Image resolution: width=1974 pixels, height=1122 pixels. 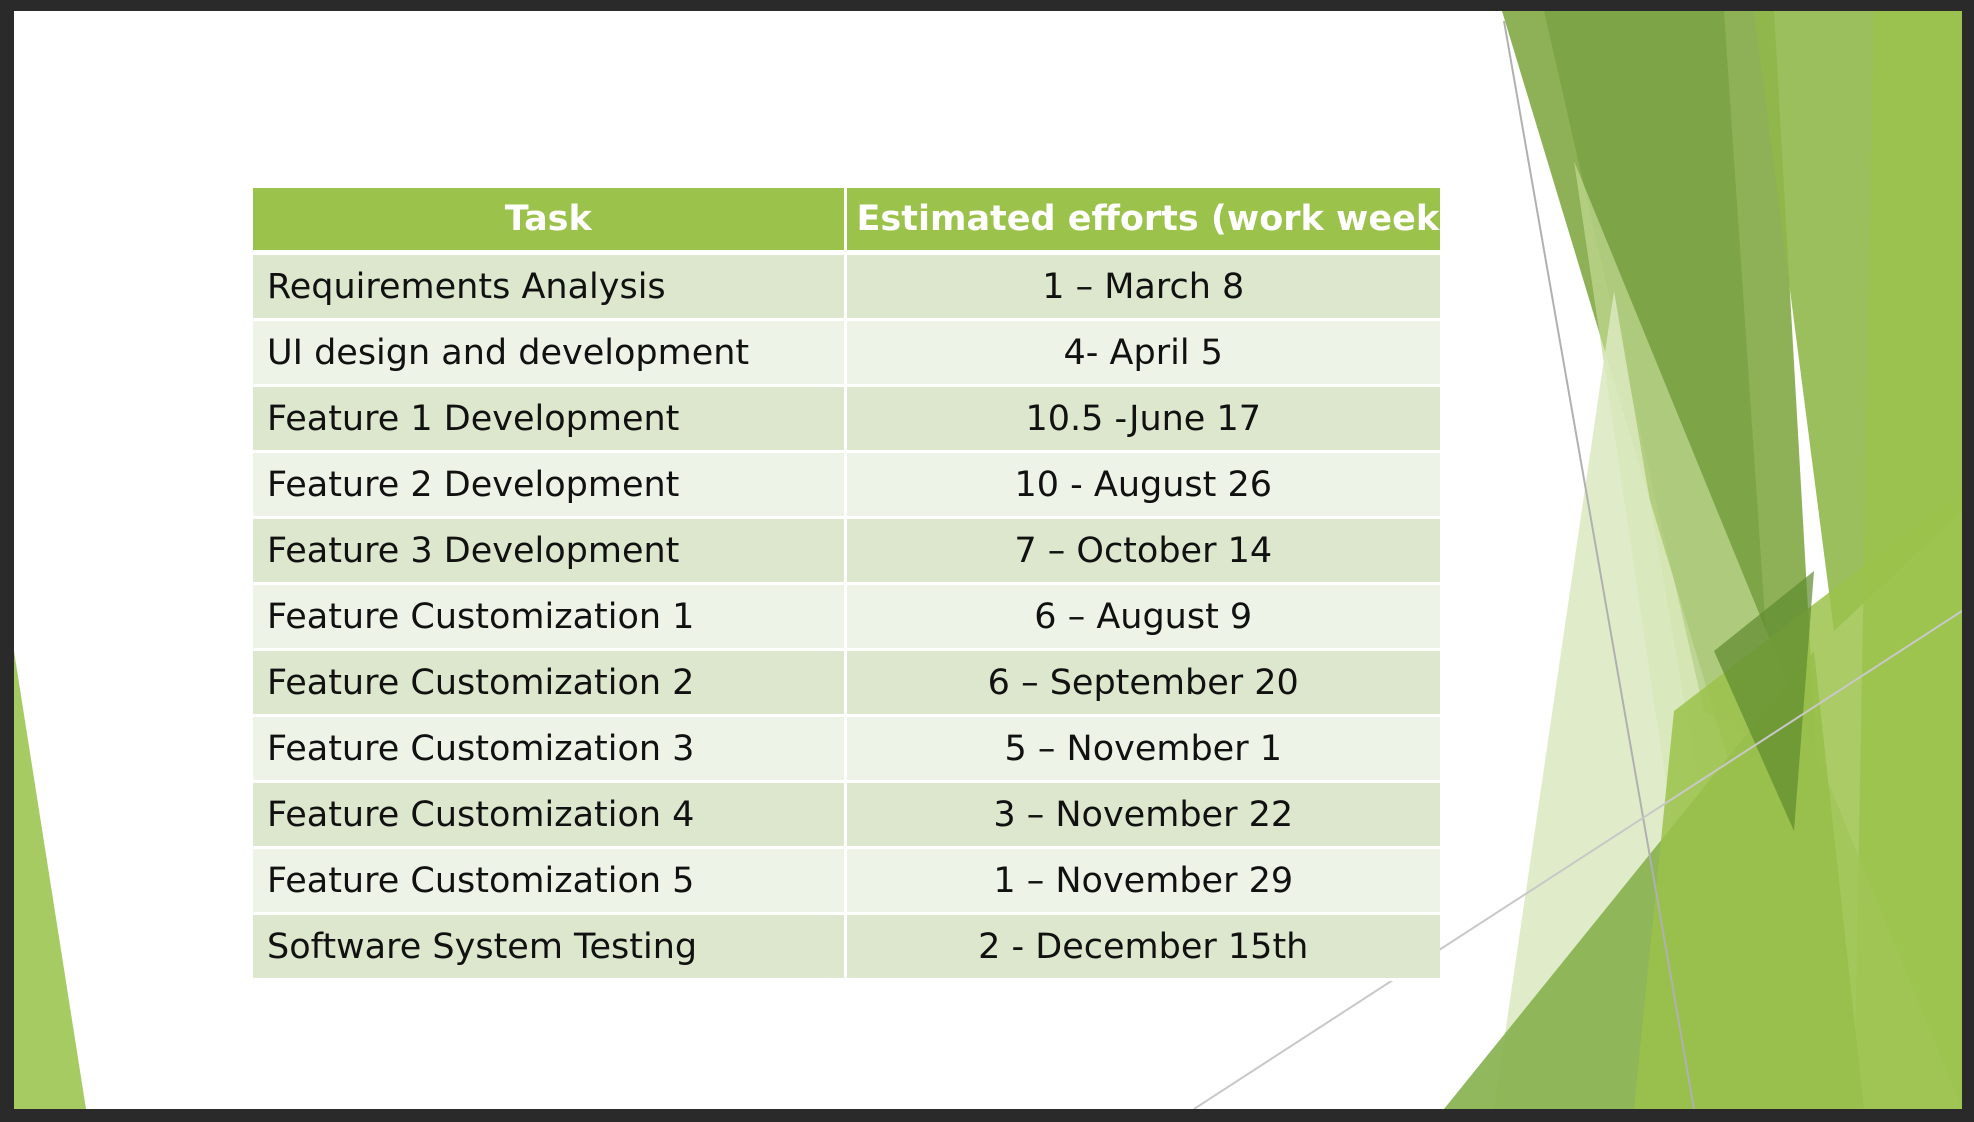 What do you see at coordinates (1142, 815) in the screenshot?
I see `effort-cell: 3 – November 22` at bounding box center [1142, 815].